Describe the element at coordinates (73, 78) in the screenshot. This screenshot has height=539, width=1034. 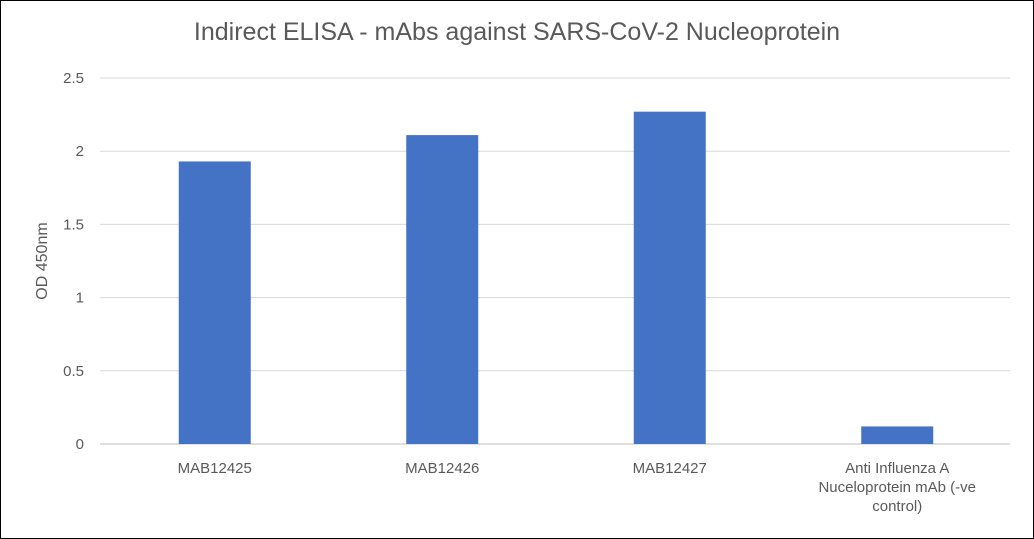
I see `y-tick-label: 2.5` at that location.